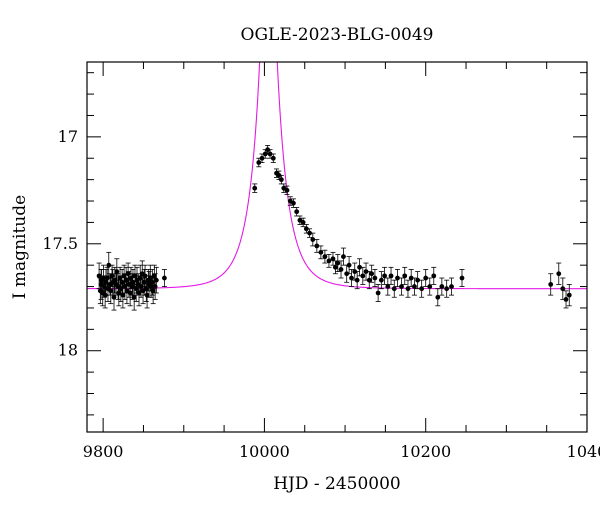 The image size is (600, 512). I want to click on y-tick-label: 18, so click(68, 350).